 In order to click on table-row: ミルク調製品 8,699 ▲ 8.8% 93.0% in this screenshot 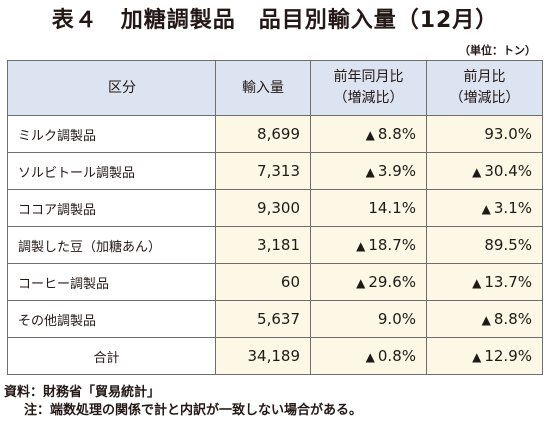, I will do `click(275, 134)`.